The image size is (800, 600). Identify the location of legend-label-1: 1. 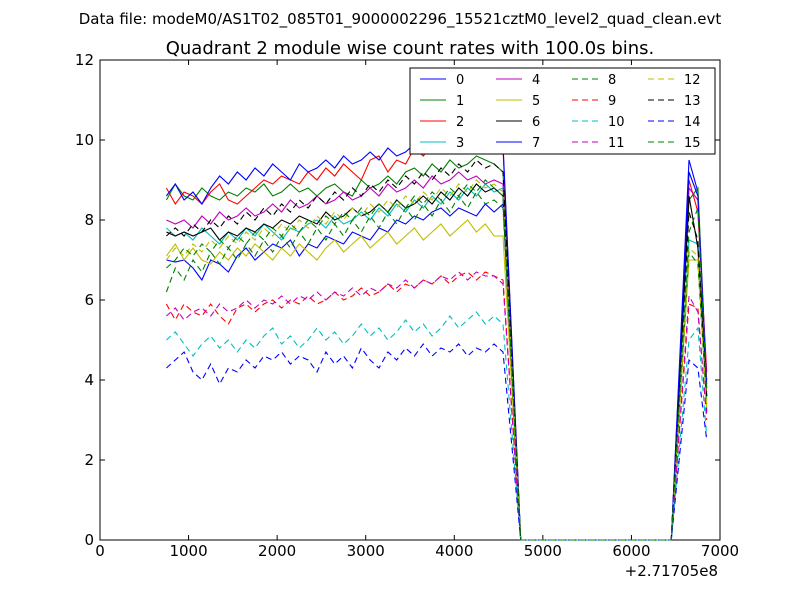
(460, 101).